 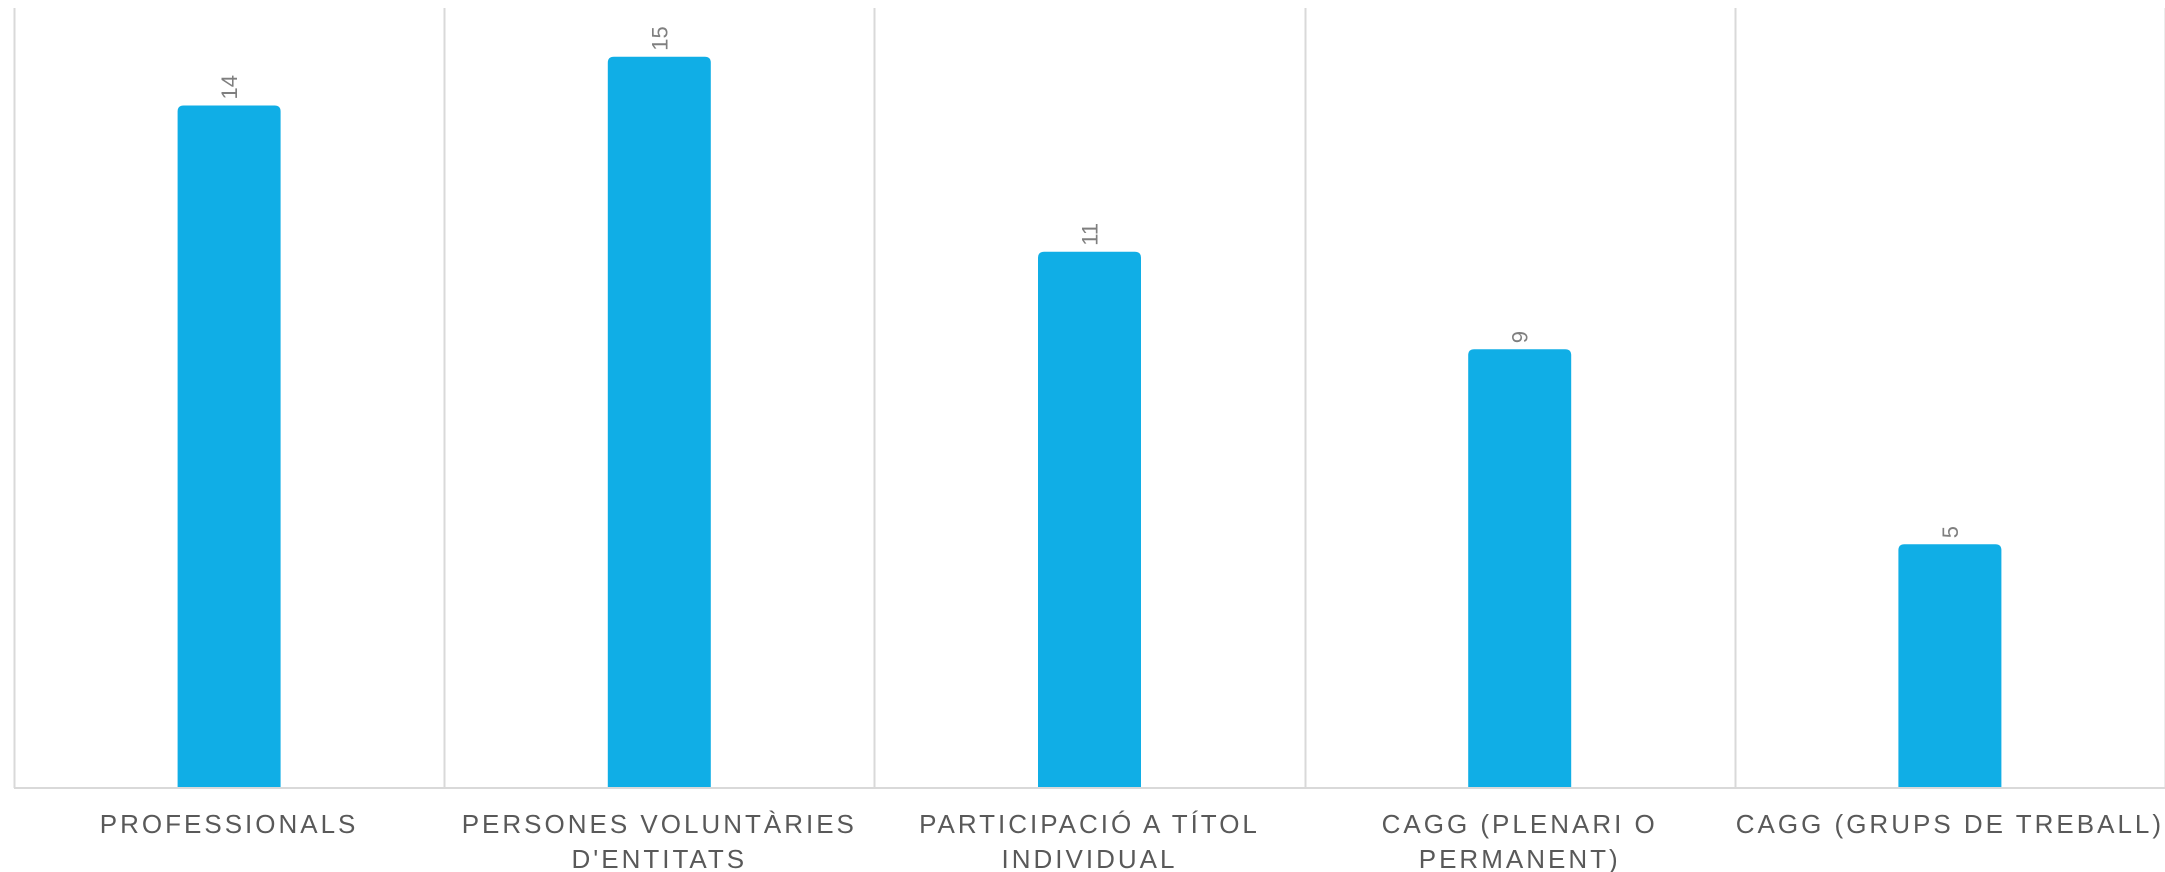 What do you see at coordinates (1950, 532) in the screenshot?
I see `data-label: 5` at bounding box center [1950, 532].